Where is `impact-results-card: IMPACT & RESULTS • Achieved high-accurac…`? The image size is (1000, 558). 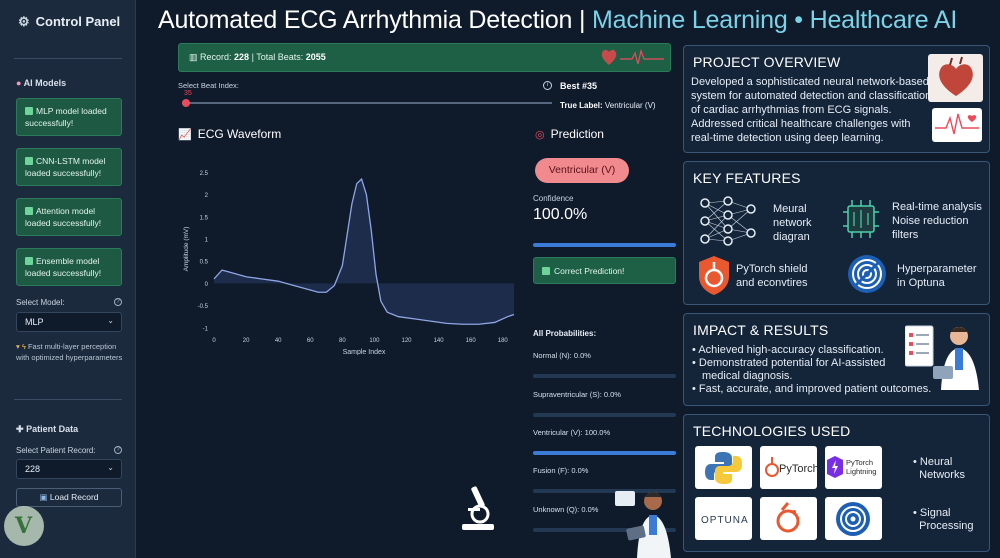
impact-results-card: IMPACT & RESULTS • Achieved high-accurac… is located at coordinates (836, 359).